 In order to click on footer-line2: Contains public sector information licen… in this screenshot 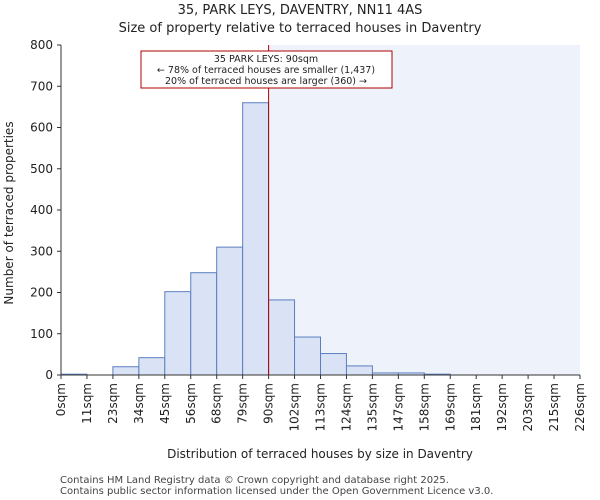, I will do `click(276, 491)`.